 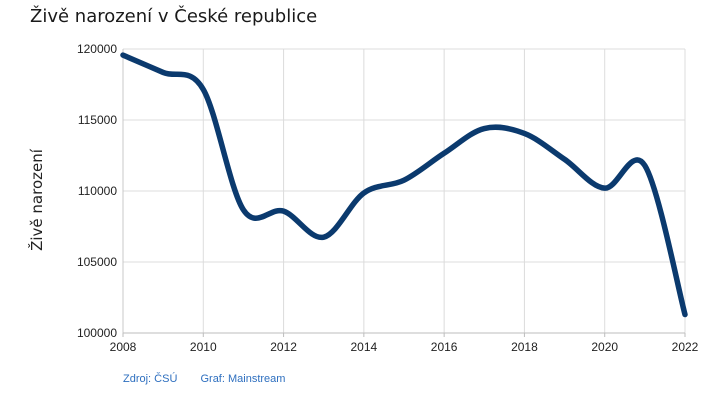 What do you see at coordinates (174, 16) in the screenshot?
I see `chart-title: Živě narození v České republice` at bounding box center [174, 16].